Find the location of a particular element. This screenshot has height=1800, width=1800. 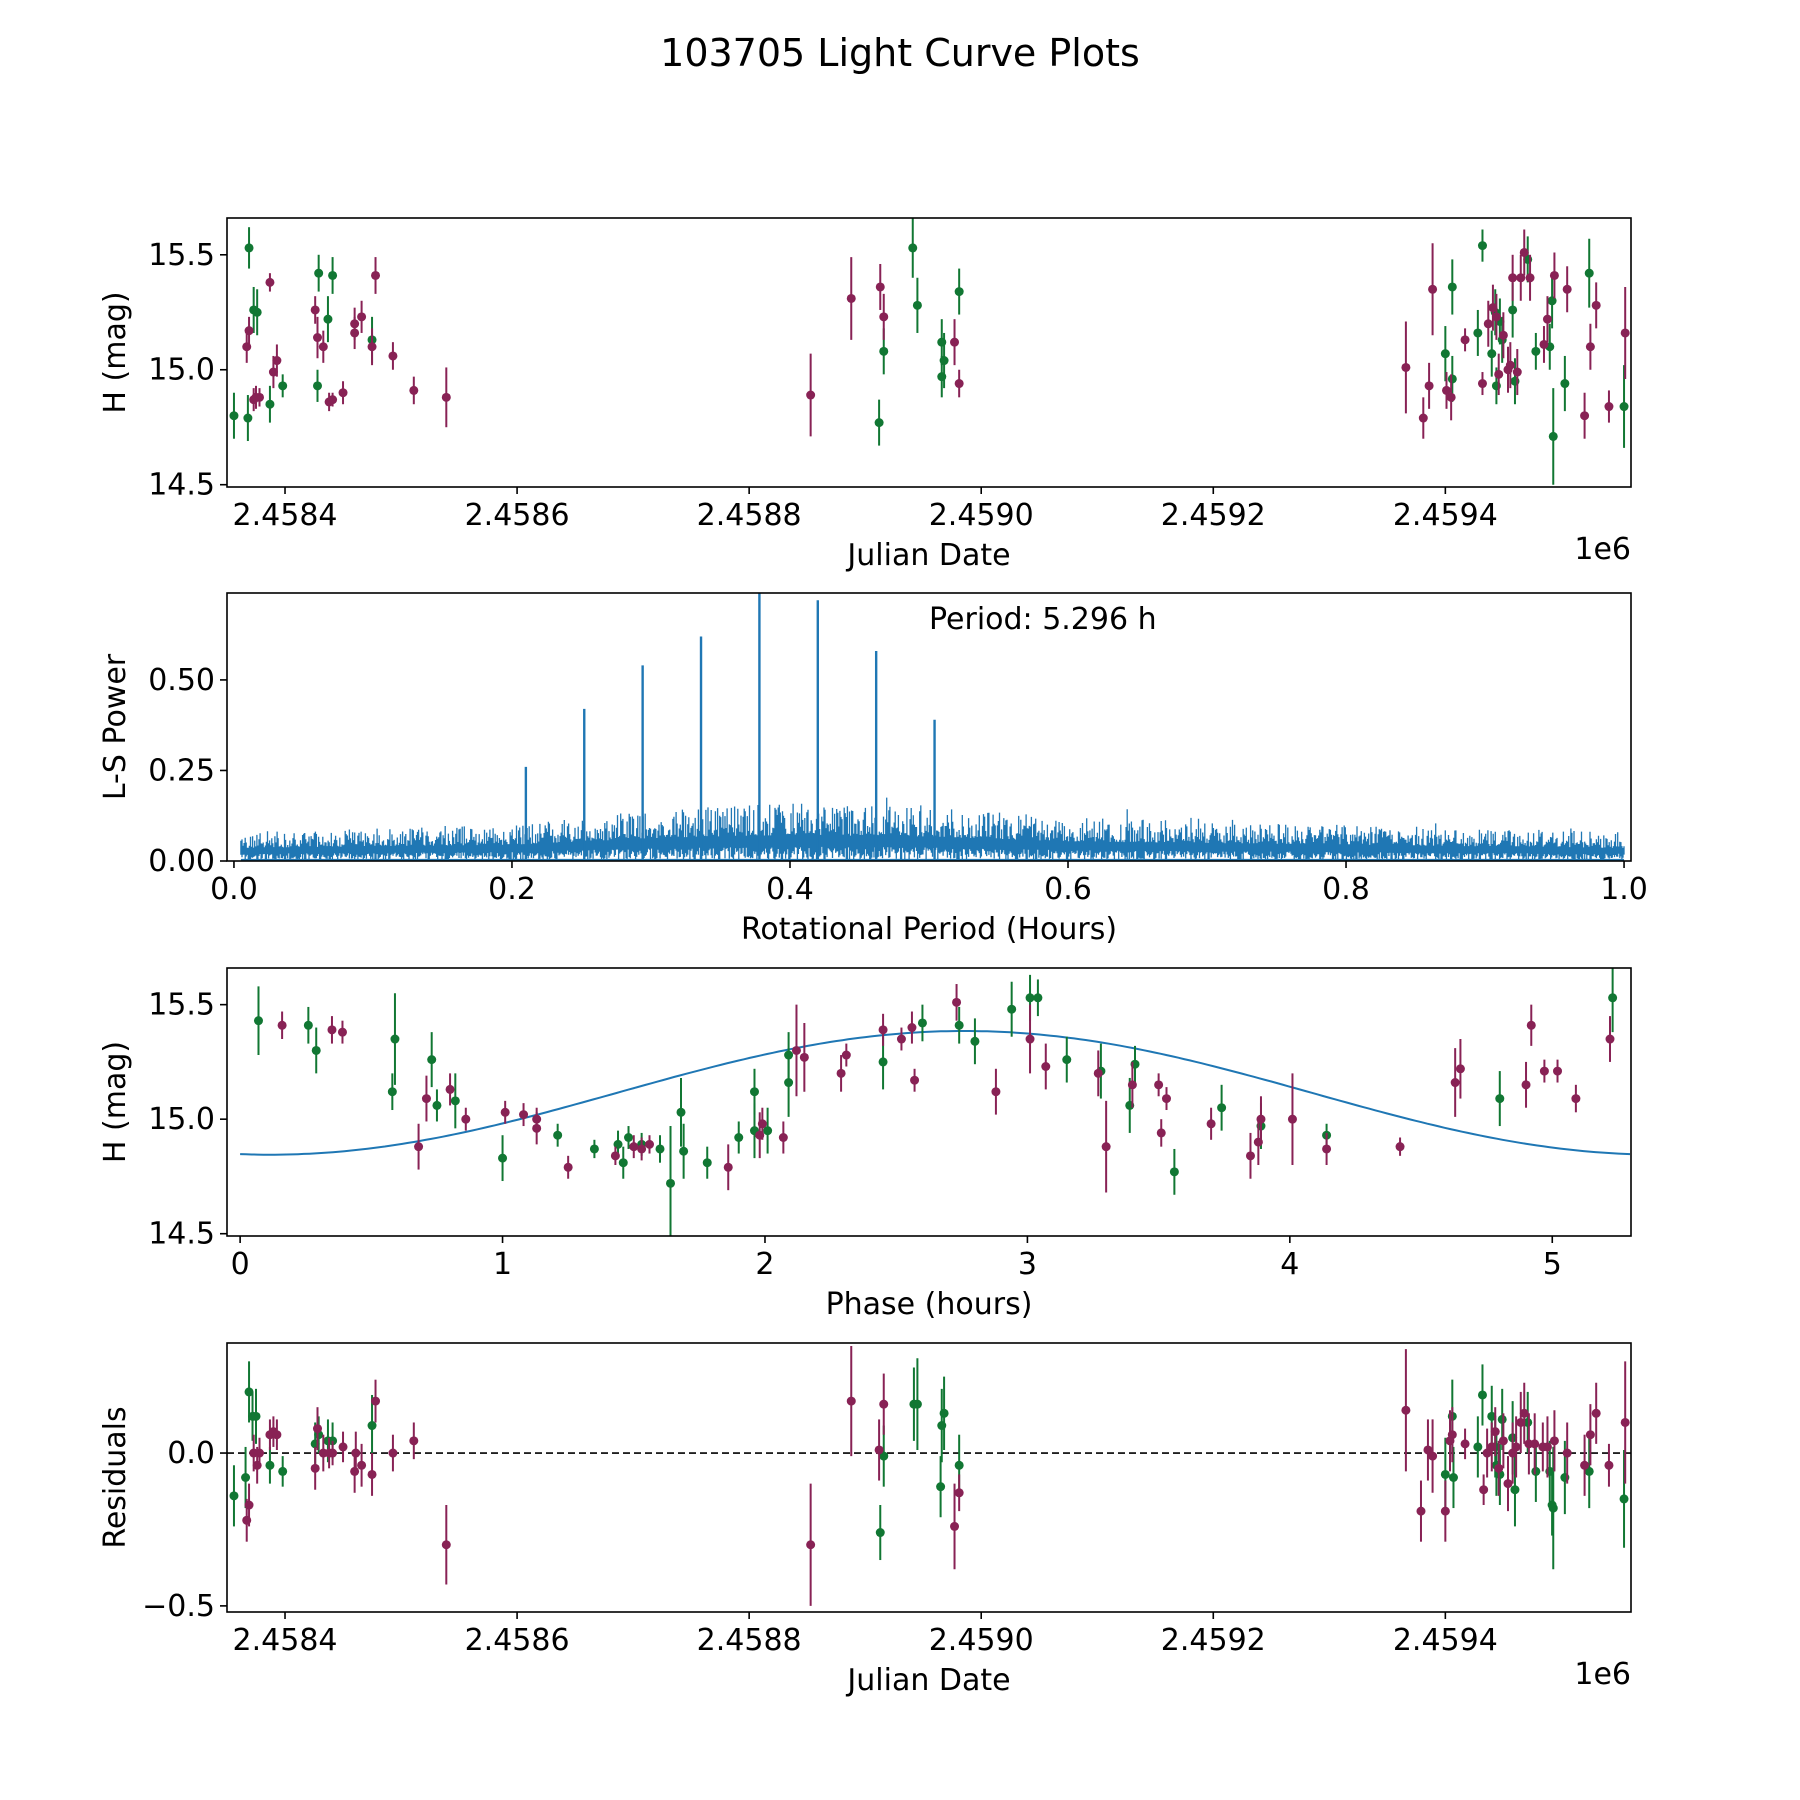

figure-title: 103705 Light Curve Plots is located at coordinates (900, 53).